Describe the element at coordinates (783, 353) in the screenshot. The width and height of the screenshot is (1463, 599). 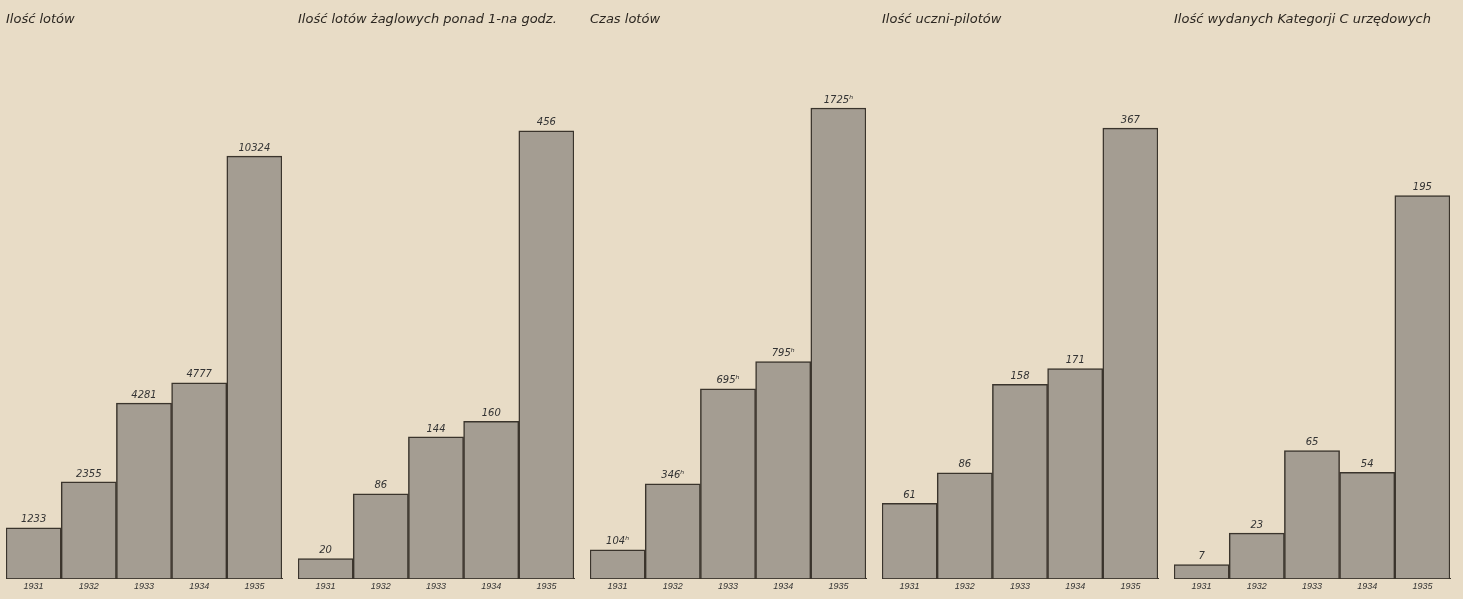
I see `data-label: 795ʰ` at that location.